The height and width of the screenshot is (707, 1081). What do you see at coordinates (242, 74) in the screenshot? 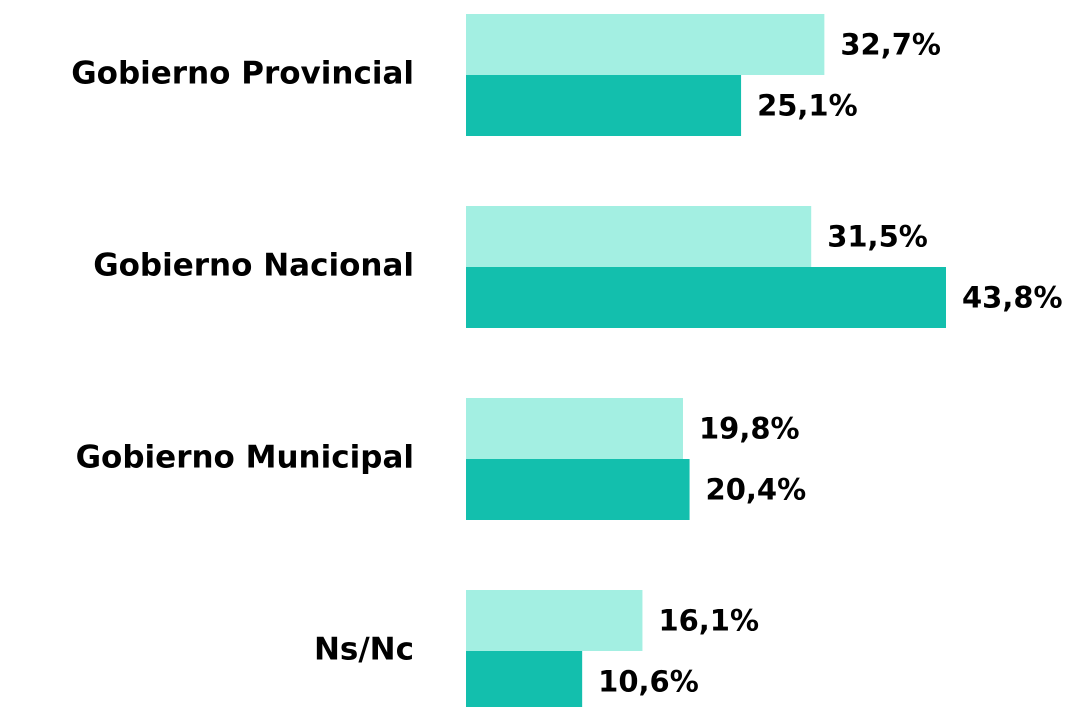
I see `category-label: Gobierno Provincial` at bounding box center [242, 74].